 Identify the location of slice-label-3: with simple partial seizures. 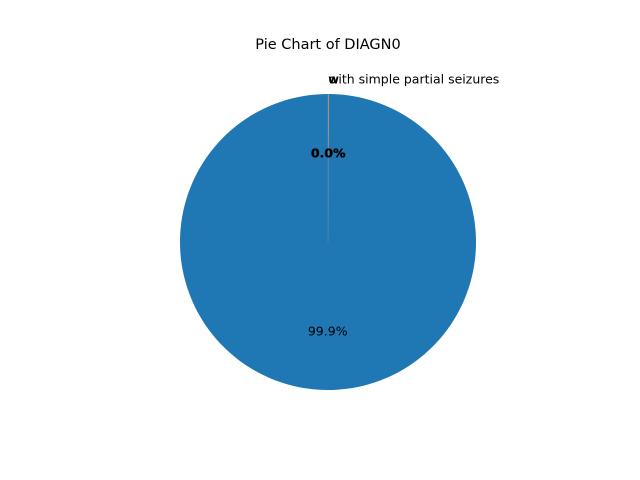
(413, 79).